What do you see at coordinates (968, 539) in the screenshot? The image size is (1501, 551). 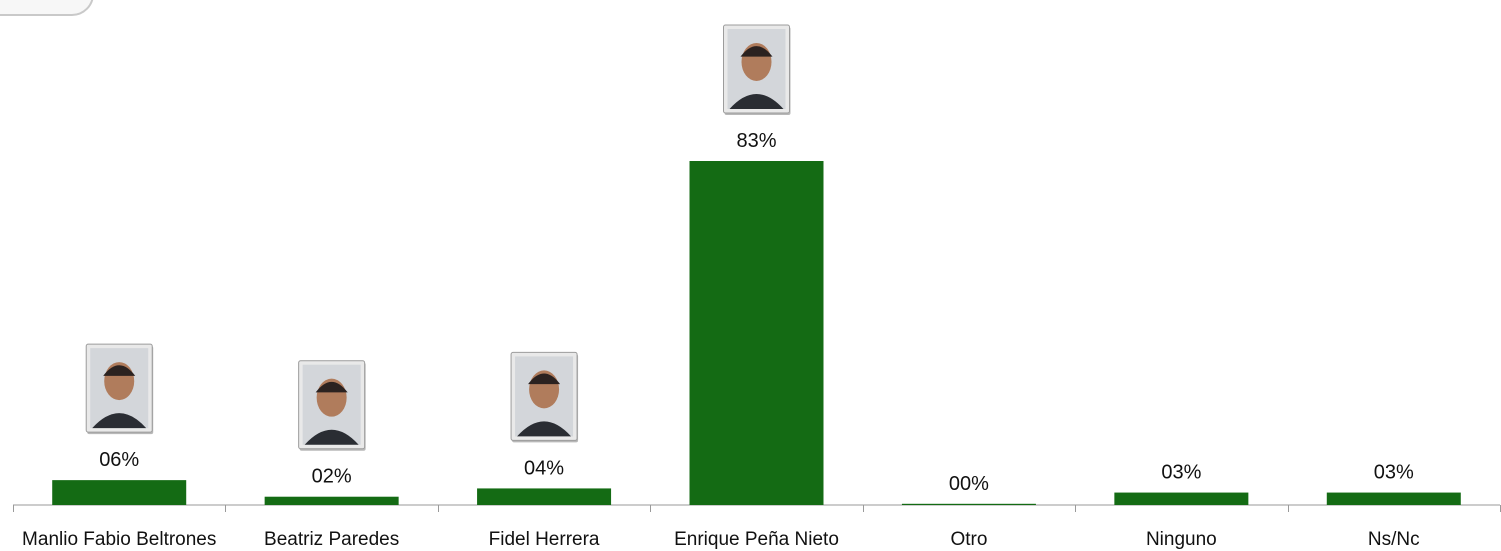 I see `x-tick-label: Otro` at bounding box center [968, 539].